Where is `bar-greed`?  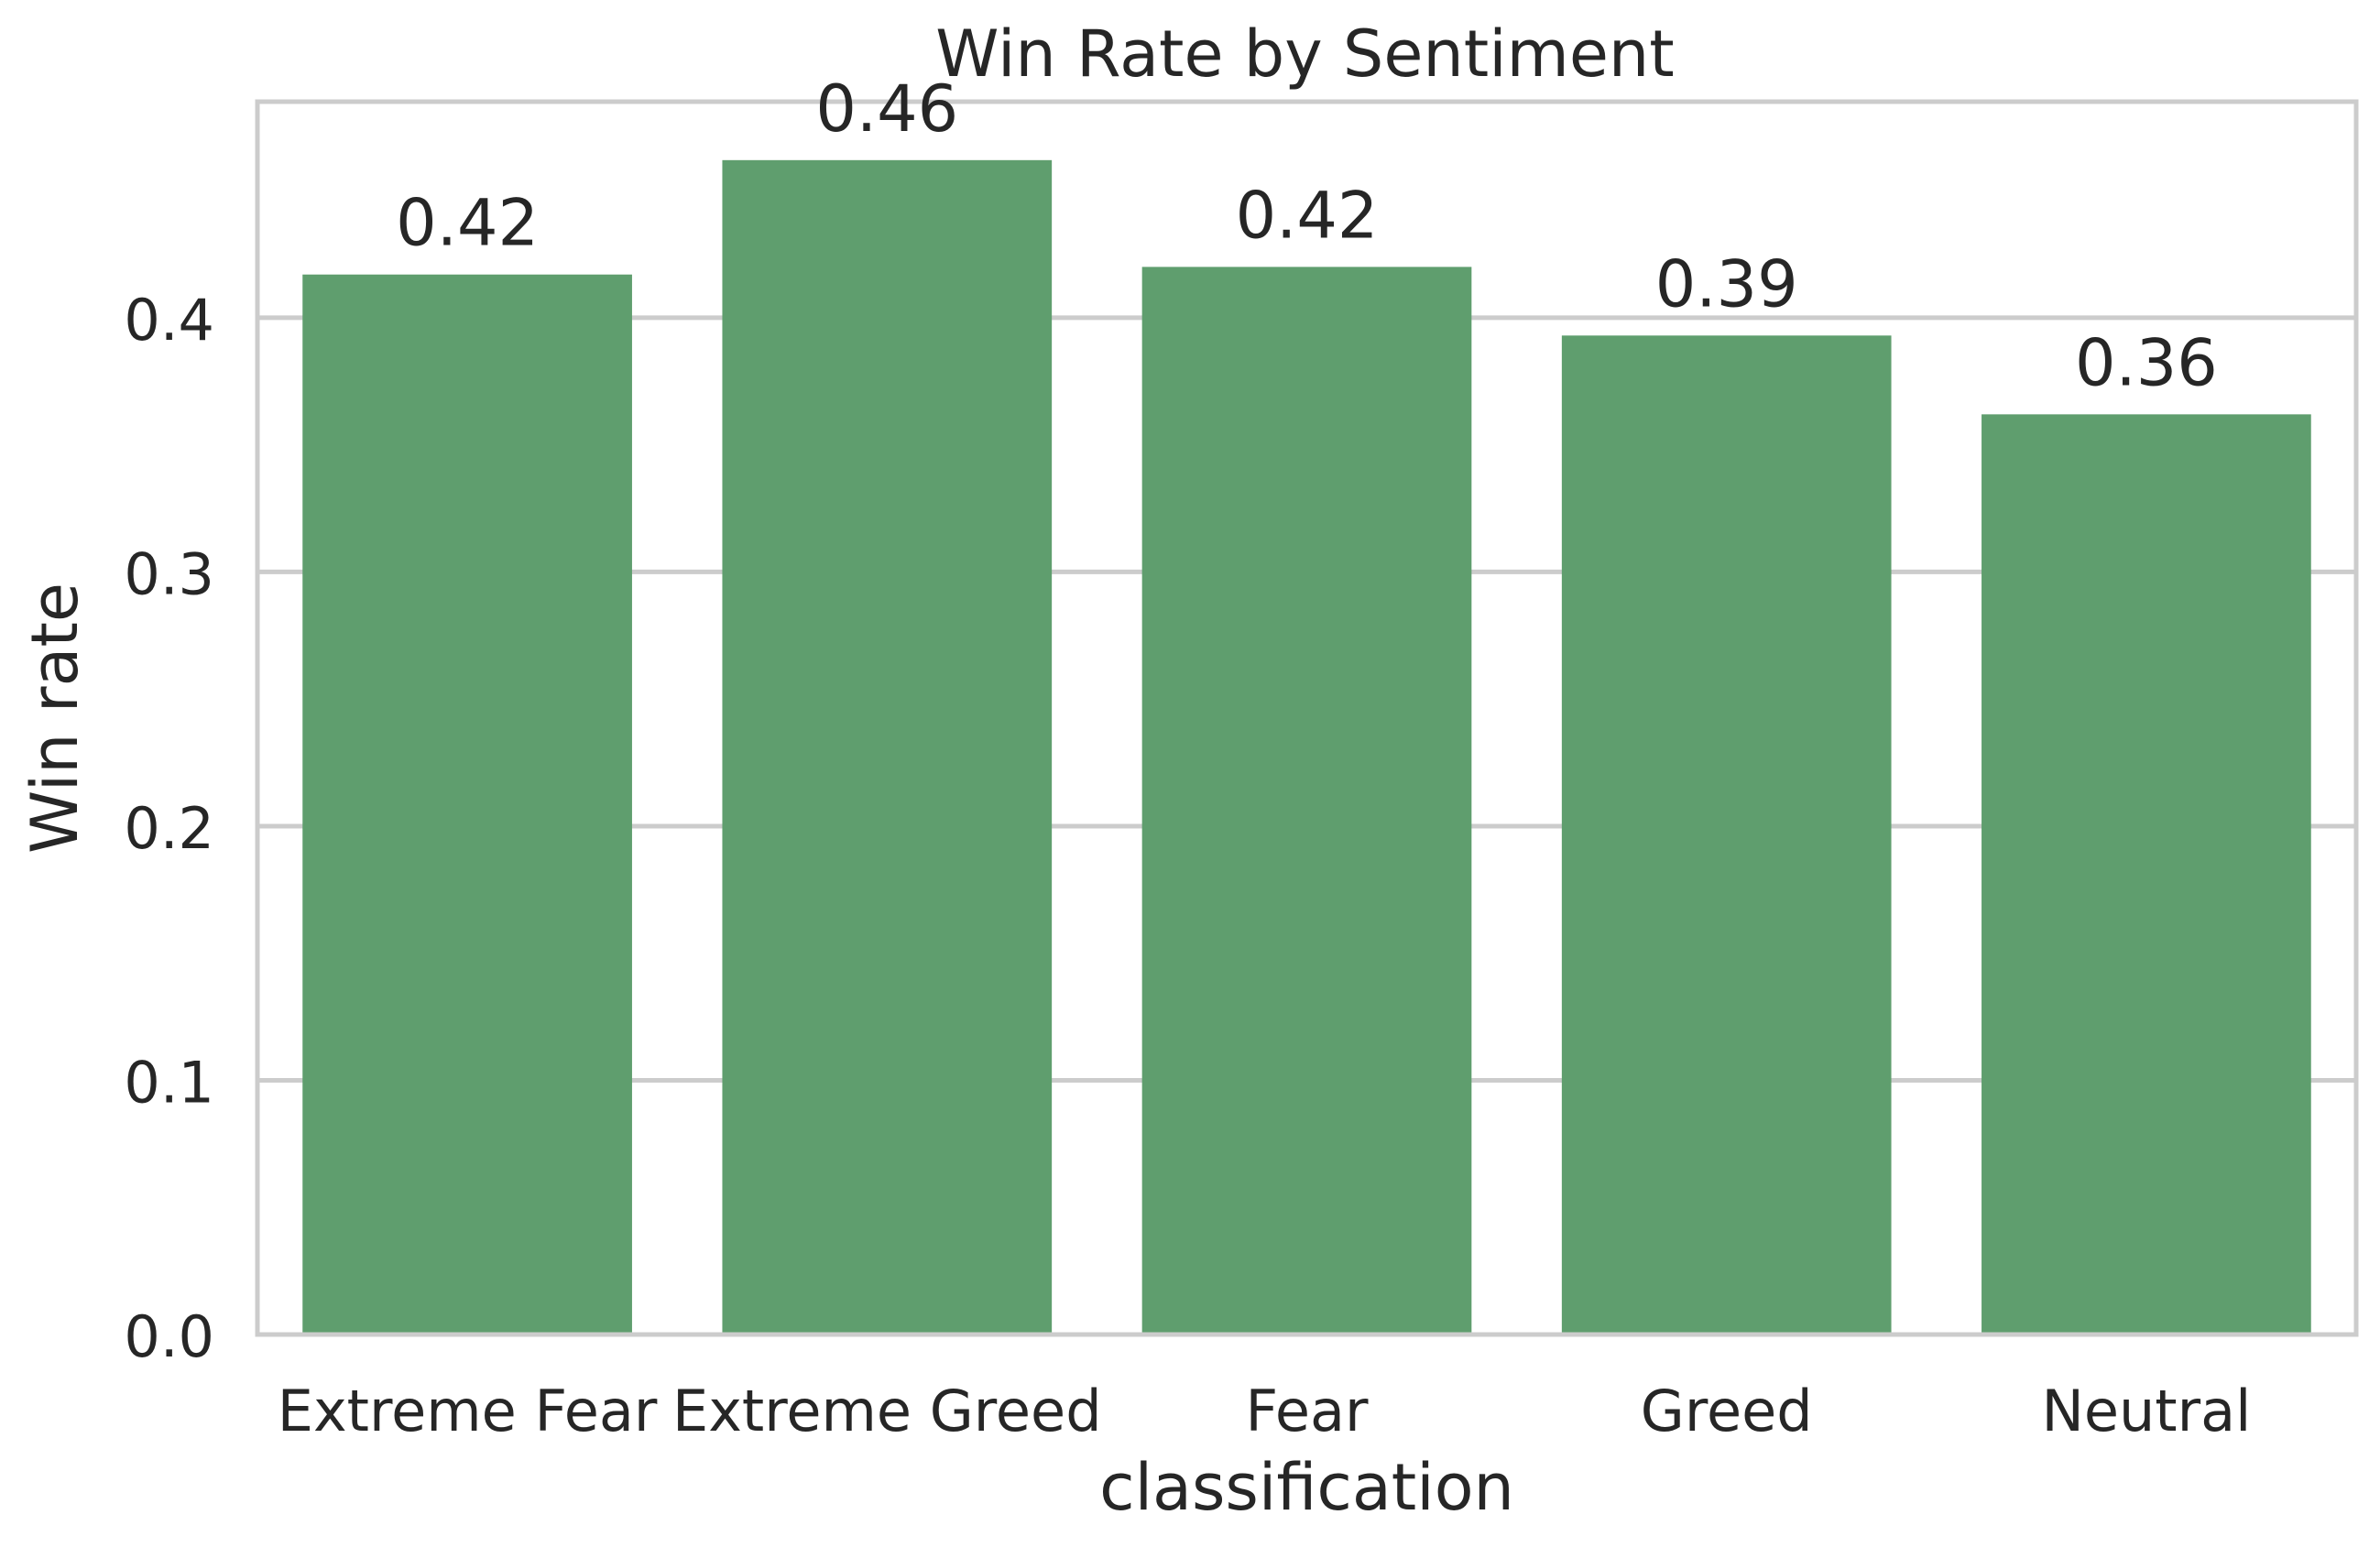
bar-greed is located at coordinates (1726, 835).